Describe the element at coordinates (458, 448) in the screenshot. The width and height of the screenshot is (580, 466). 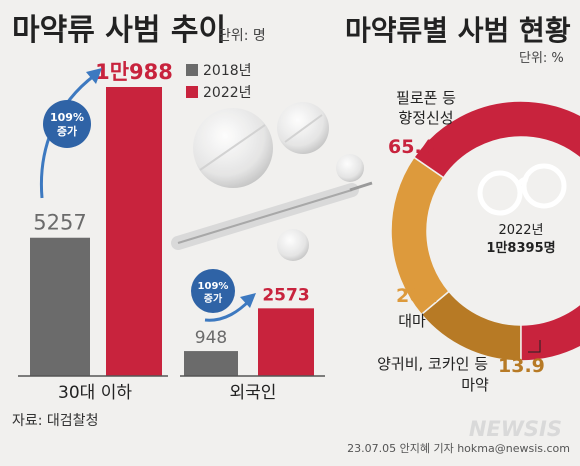
I see `credit-text: 23.07.05 안지혜 기자 hokma@newsis.com` at that location.